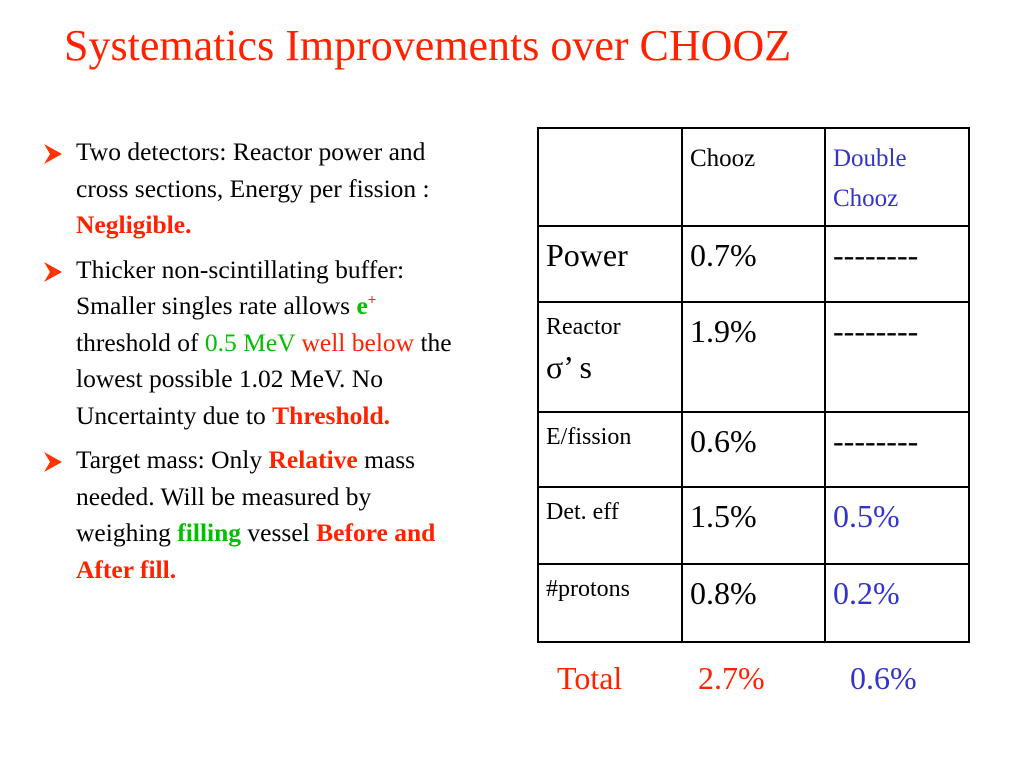  What do you see at coordinates (897, 525) in the screenshot?
I see `double-chooz-cell: 0.5%` at bounding box center [897, 525].